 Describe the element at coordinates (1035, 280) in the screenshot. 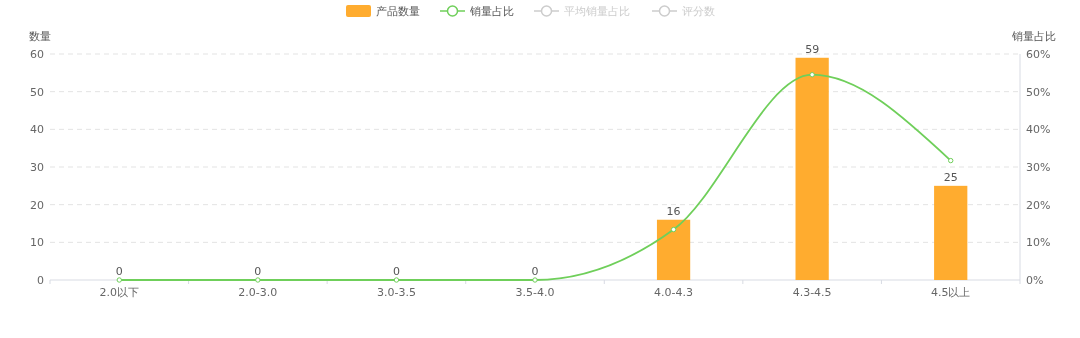

I see `y2-tick-label: 0%` at that location.